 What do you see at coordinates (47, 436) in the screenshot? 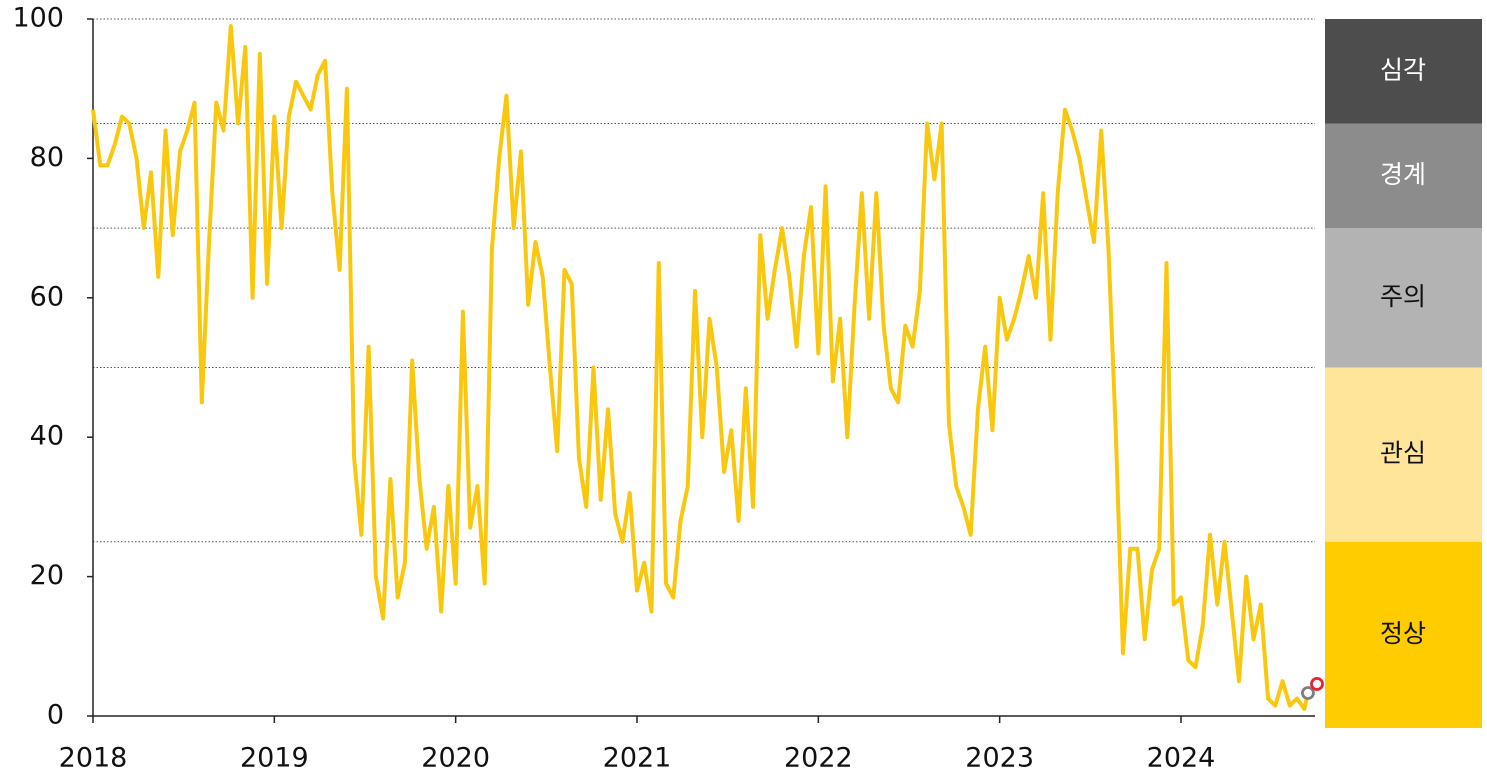
I see `y-tick-label: 40` at bounding box center [47, 436].